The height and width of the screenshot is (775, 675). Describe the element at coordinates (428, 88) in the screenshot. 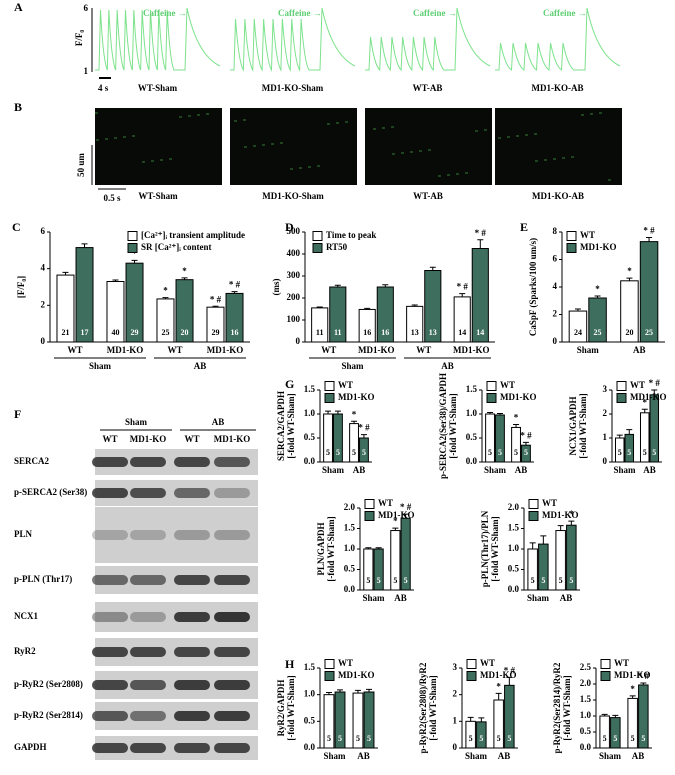

I see `trace-label: WT-AB` at that location.